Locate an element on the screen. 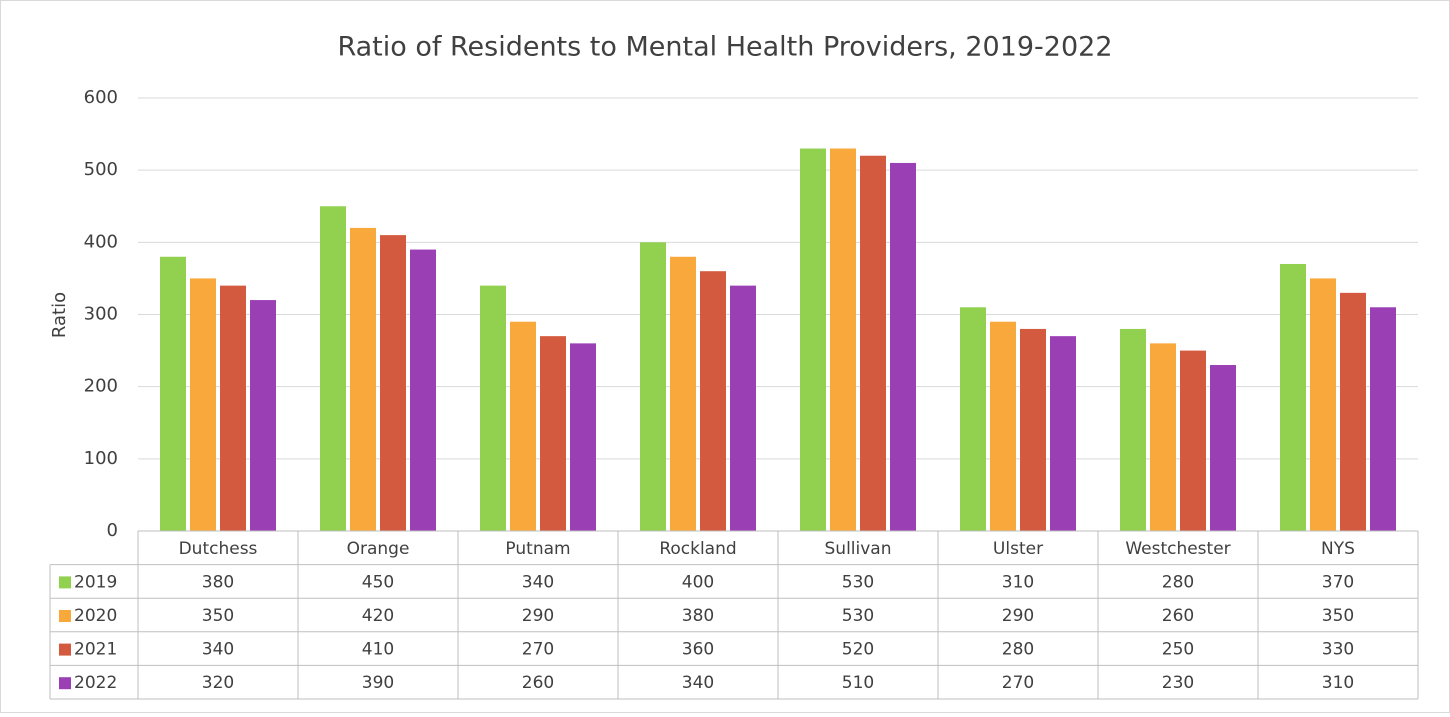 The width and height of the screenshot is (1450, 717). table-value: 410 is located at coordinates (378, 650).